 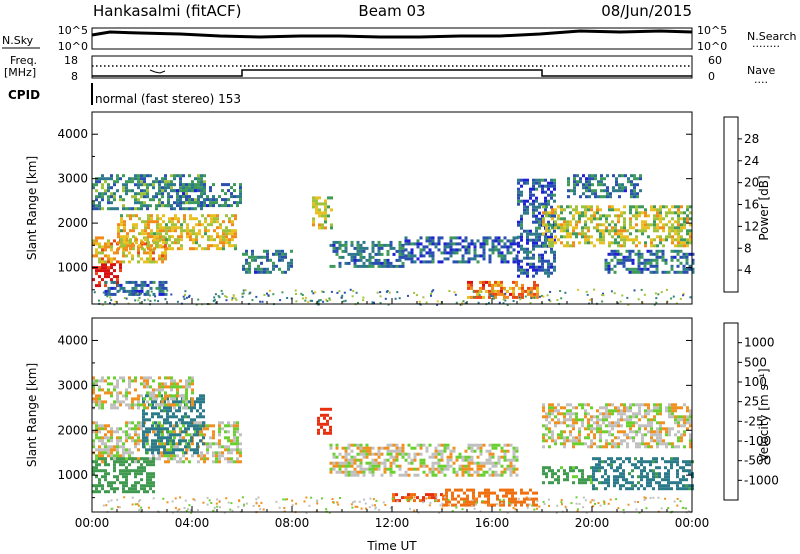 I want to click on colorbar-tick-label: 8, so click(x=748, y=248).